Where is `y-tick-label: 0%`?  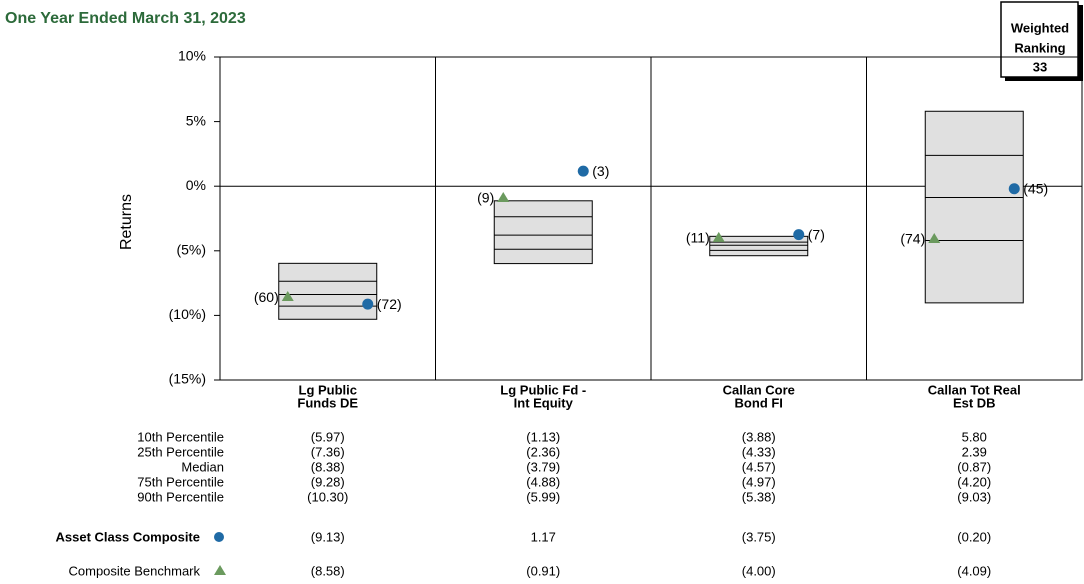
y-tick-label: 0% is located at coordinates (196, 185).